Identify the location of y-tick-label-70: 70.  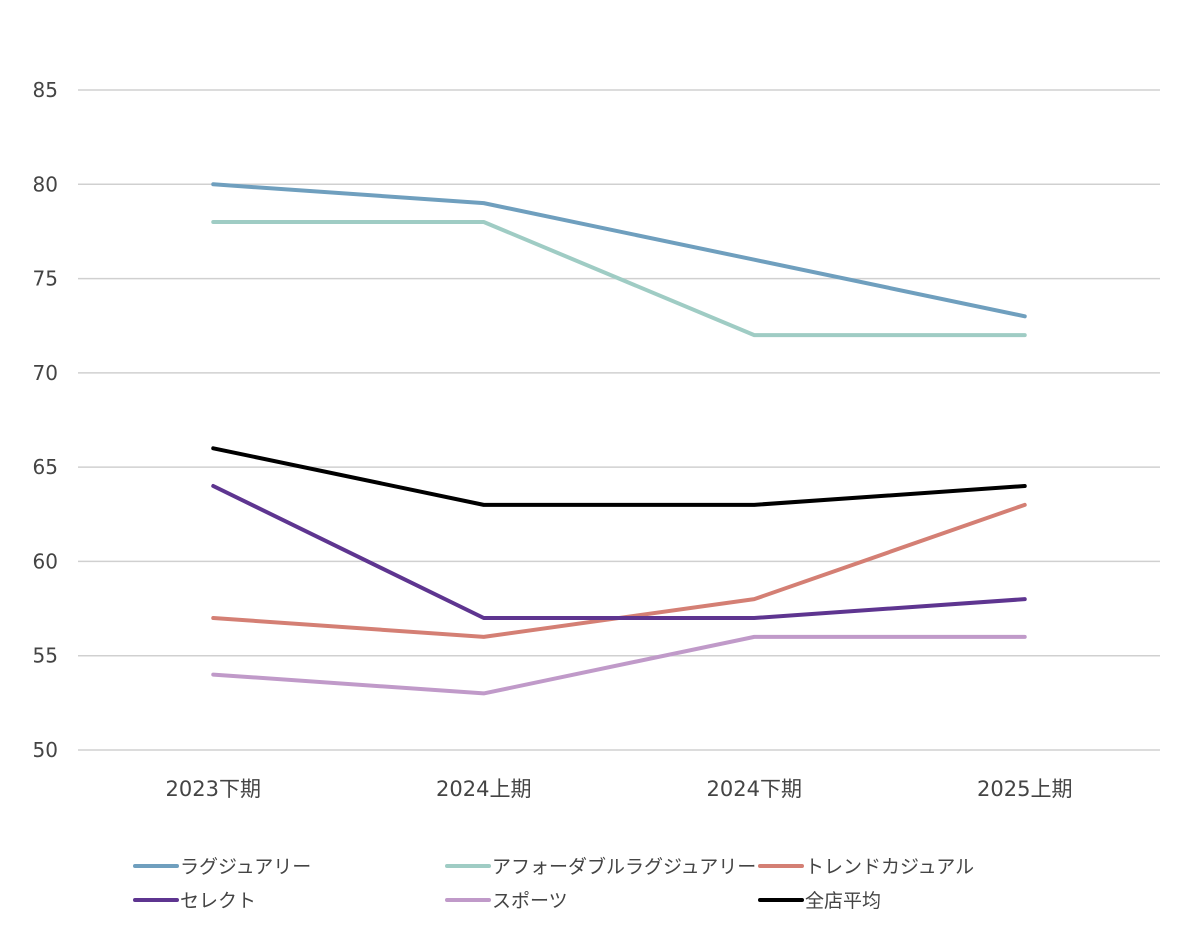
(45, 373).